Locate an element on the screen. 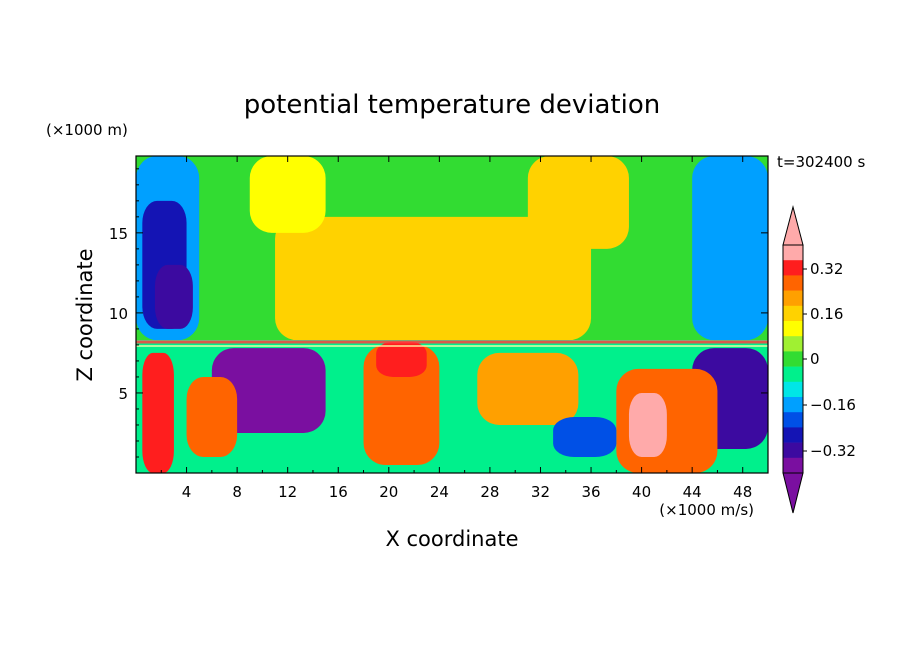 The width and height of the screenshot is (904, 654). x-tick-label-9: 40 is located at coordinates (641, 492).